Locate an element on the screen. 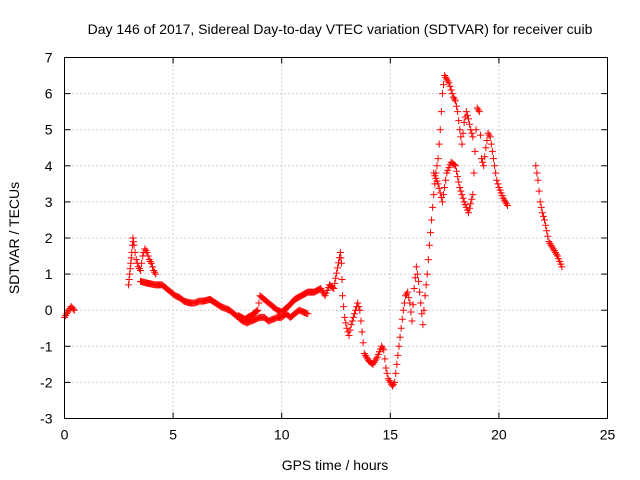 Image resolution: width=640 pixels, height=480 pixels. y-tick-label: 5 is located at coordinates (49, 130).